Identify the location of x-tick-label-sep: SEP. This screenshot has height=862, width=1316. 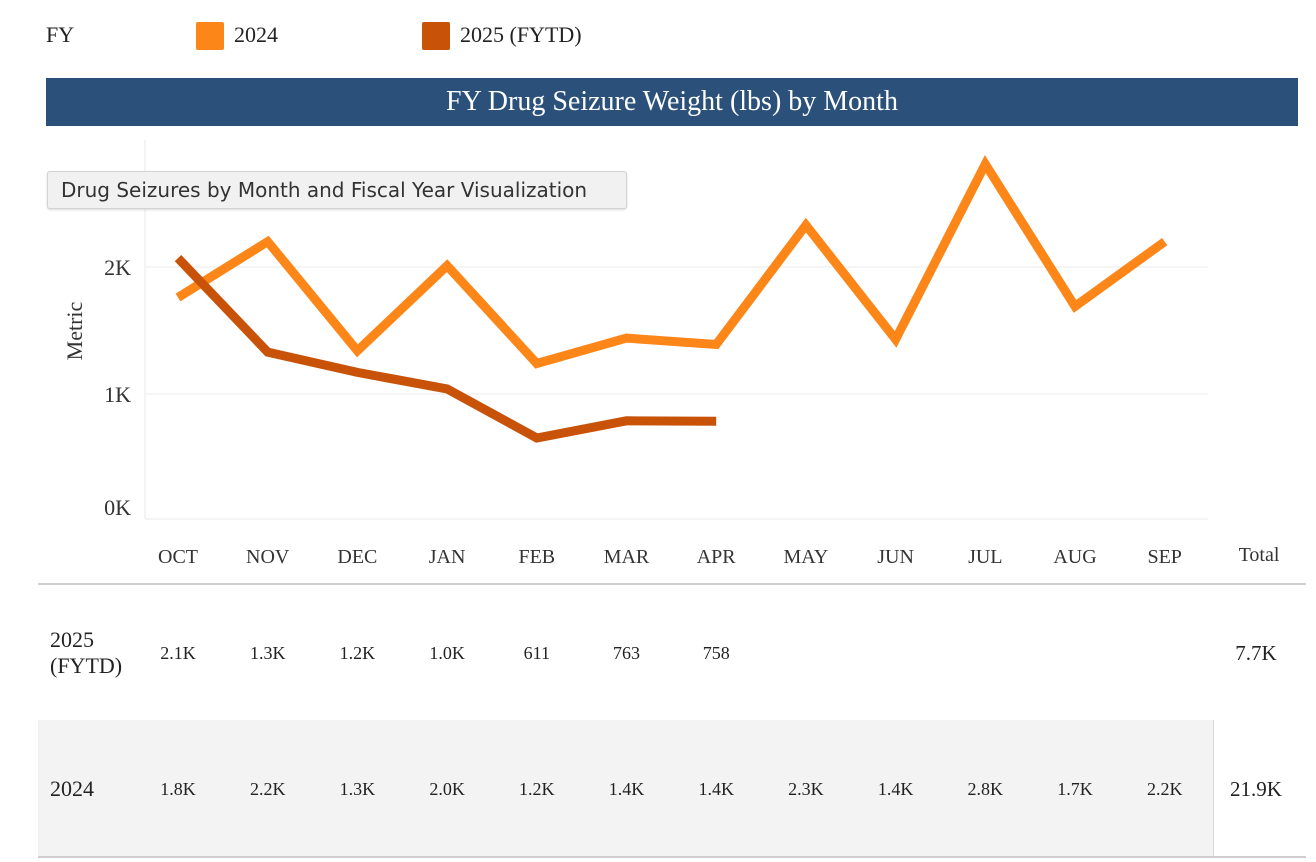
(1164, 557).